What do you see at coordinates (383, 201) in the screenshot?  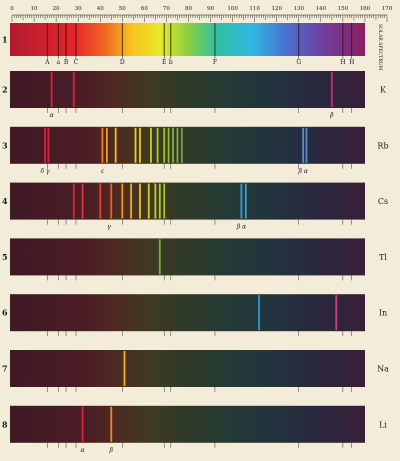 I see `element-symbol: Cs` at bounding box center [383, 201].